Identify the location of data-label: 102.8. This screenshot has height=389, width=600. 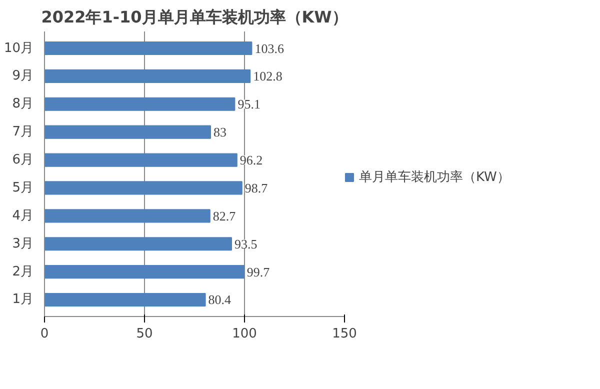
(267, 76).